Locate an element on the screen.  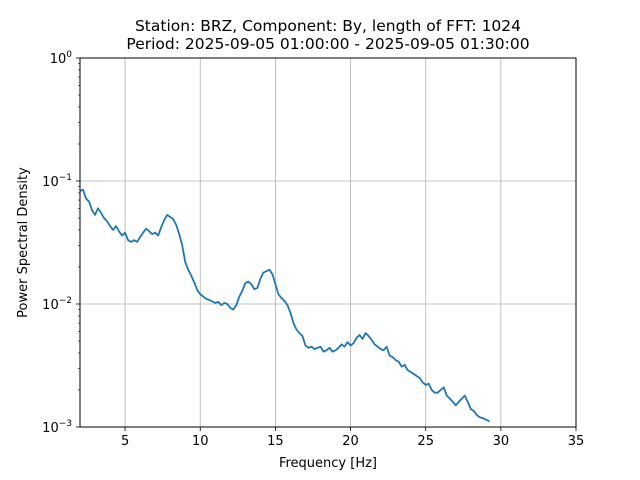
x-tick-label: 5 is located at coordinates (125, 441).